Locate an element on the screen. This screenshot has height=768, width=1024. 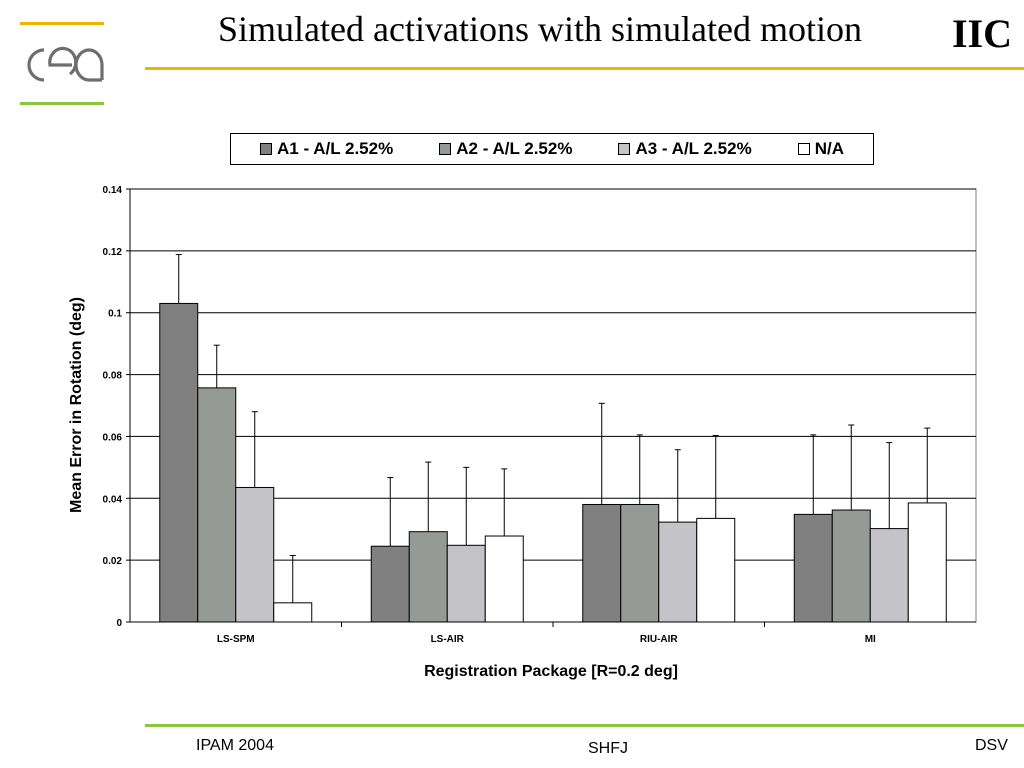
y-tick-label: 0.14 is located at coordinates (113, 190).